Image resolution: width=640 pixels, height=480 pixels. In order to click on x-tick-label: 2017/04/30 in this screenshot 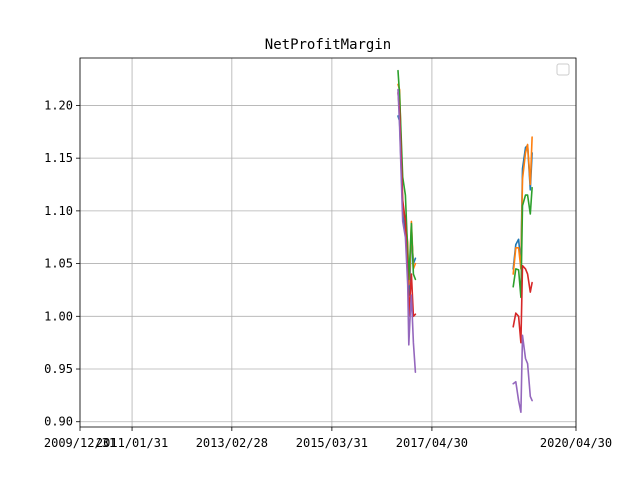, I will do `click(432, 443)`.